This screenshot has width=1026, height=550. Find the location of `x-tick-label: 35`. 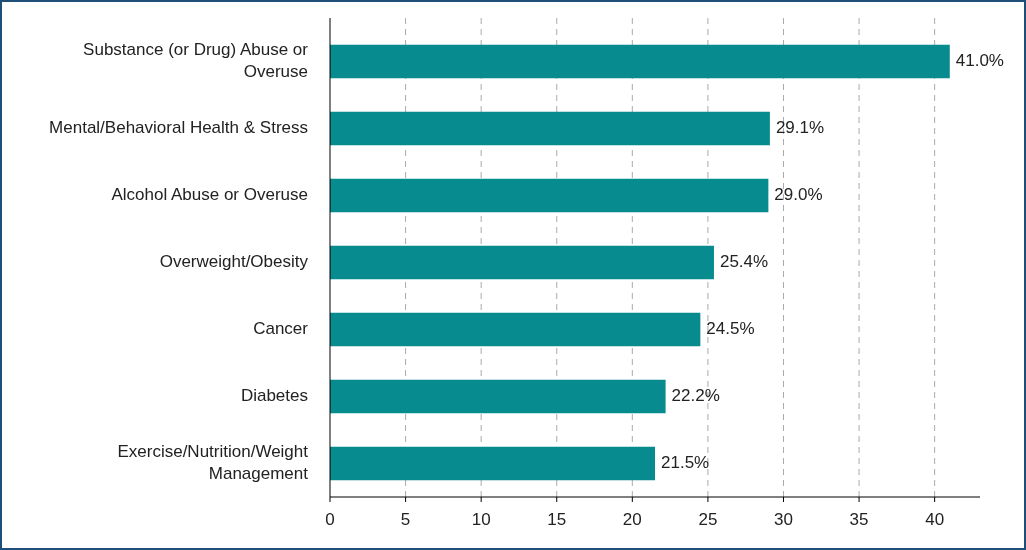

x-tick-label: 35 is located at coordinates (859, 519).